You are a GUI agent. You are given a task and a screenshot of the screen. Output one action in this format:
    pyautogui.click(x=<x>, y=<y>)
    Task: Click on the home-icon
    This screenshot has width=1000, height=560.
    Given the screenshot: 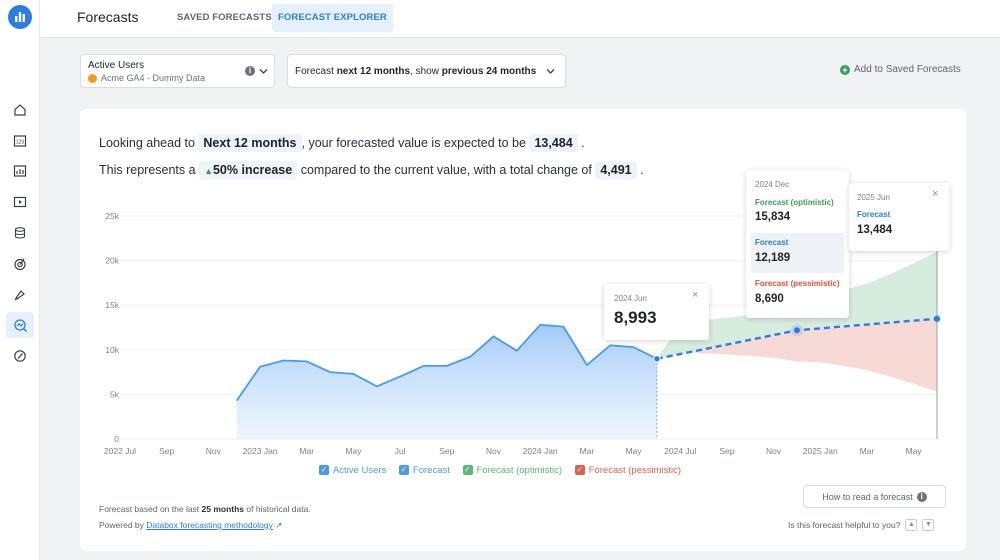 What is the action you would take?
    pyautogui.click(x=20, y=110)
    